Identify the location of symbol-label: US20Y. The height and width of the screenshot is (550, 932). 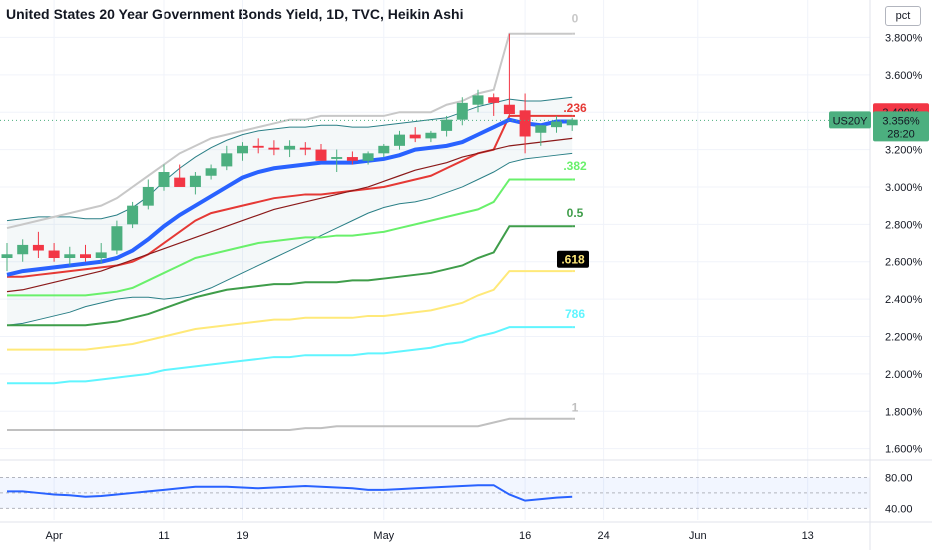
(851, 121).